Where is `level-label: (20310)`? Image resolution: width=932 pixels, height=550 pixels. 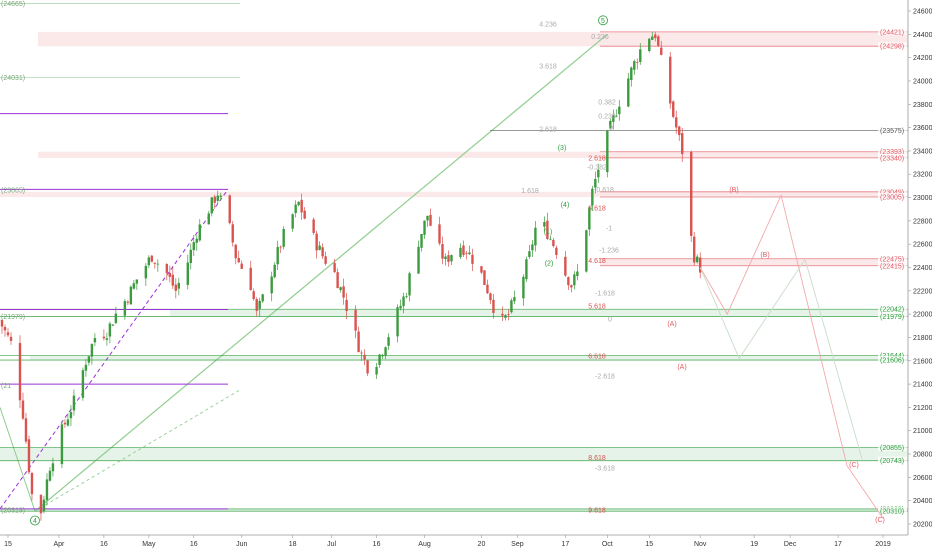 level-label: (20310) is located at coordinates (892, 512).